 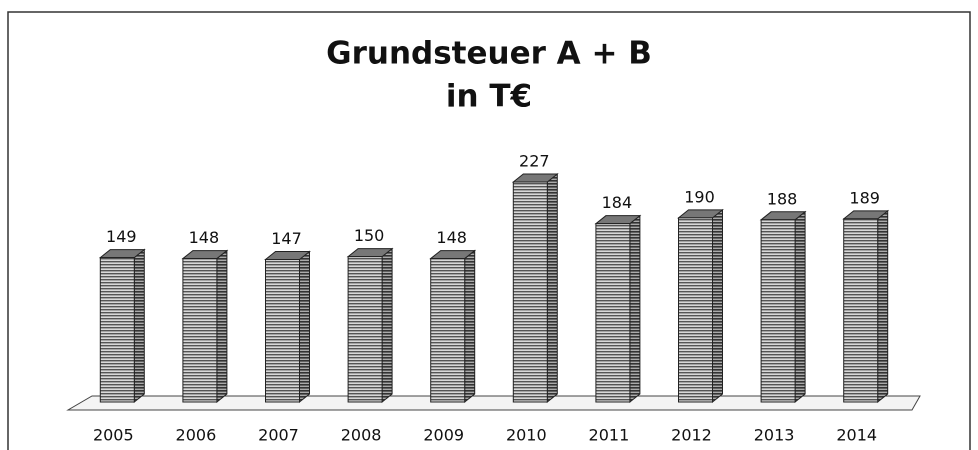 What do you see at coordinates (617, 202) in the screenshot?
I see `data-label: 184` at bounding box center [617, 202].